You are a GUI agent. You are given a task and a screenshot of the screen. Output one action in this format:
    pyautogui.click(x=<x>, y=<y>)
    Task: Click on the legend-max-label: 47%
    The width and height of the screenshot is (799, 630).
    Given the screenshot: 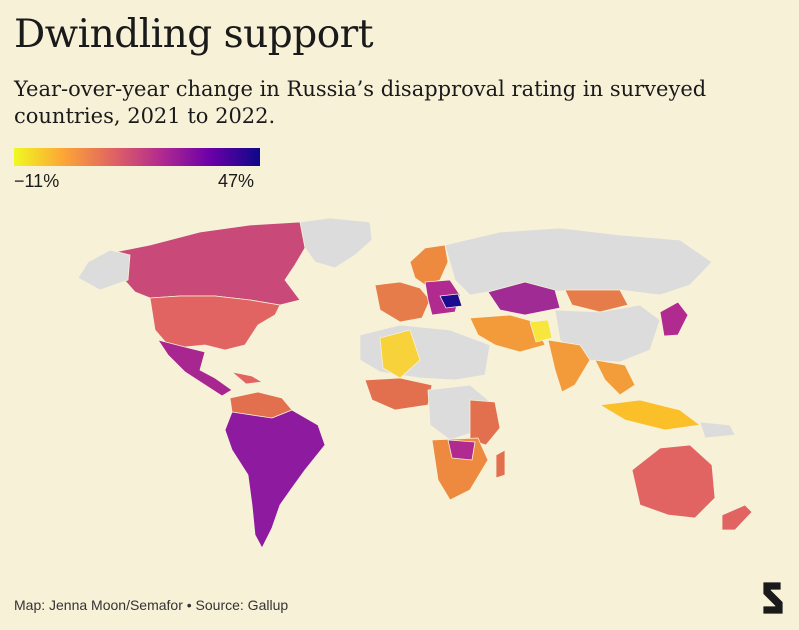 What is the action you would take?
    pyautogui.click(x=236, y=181)
    